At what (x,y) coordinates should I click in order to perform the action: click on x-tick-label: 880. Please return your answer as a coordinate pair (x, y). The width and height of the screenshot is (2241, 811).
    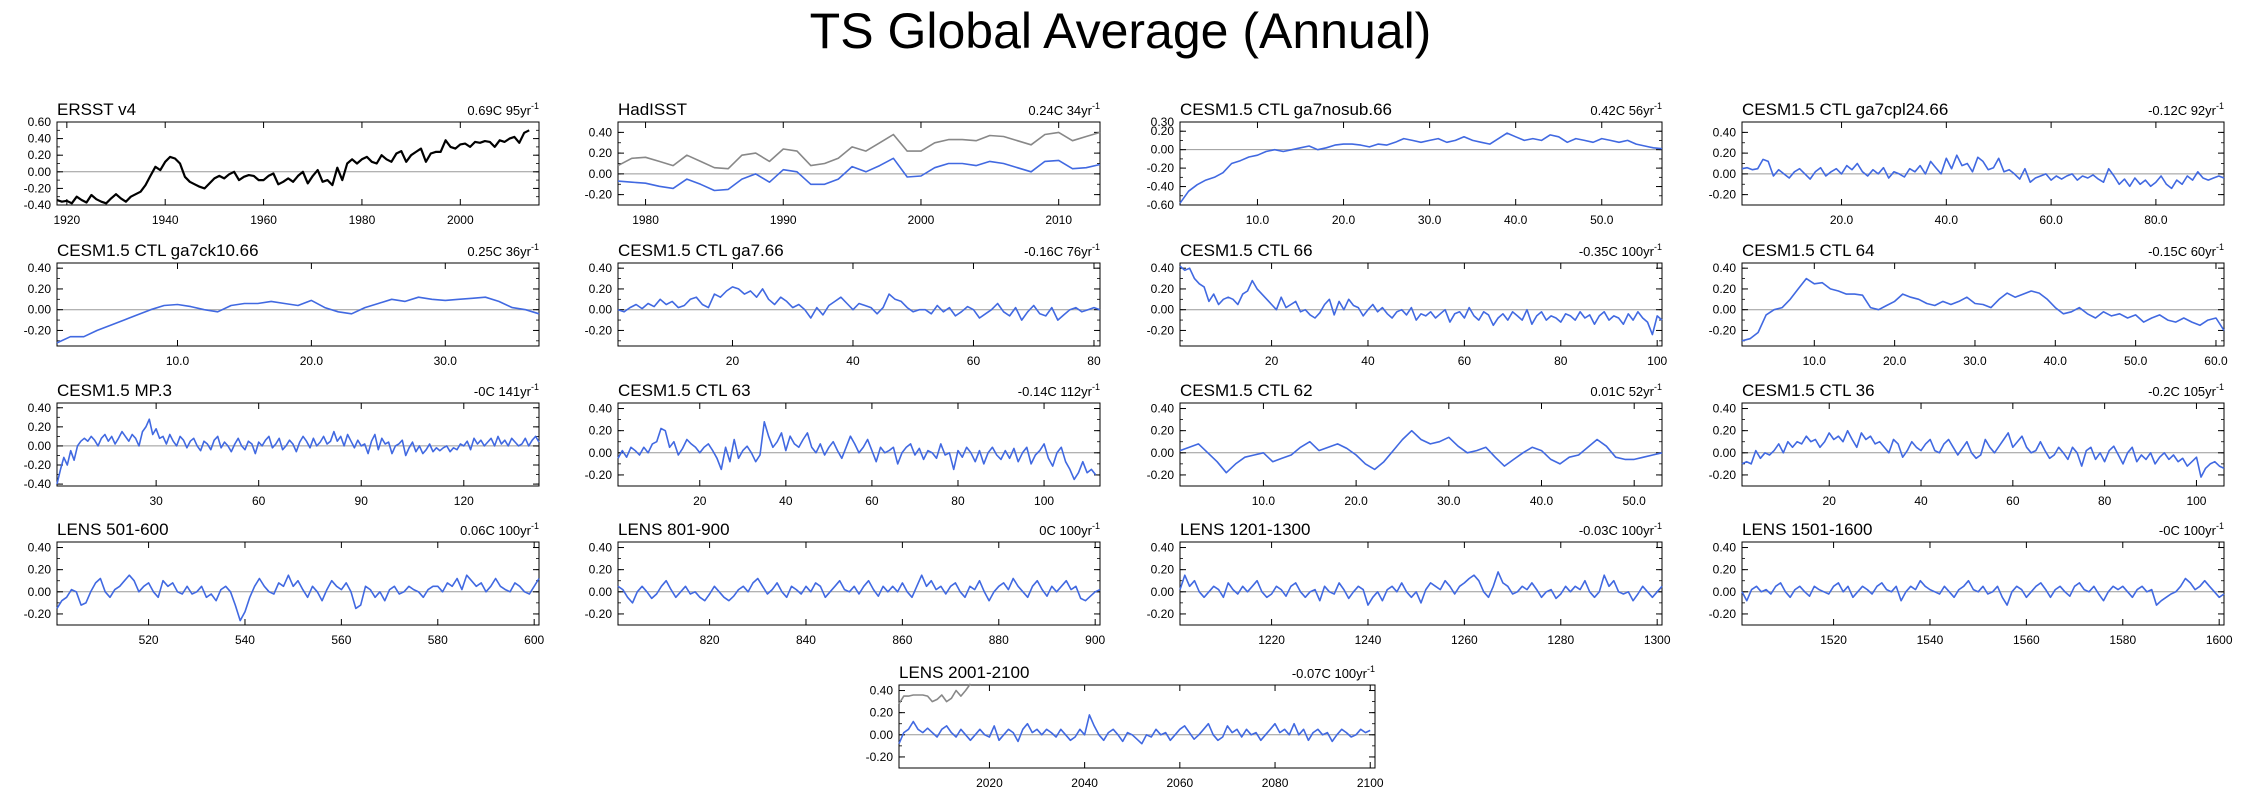
    Looking at the image, I should click on (999, 640).